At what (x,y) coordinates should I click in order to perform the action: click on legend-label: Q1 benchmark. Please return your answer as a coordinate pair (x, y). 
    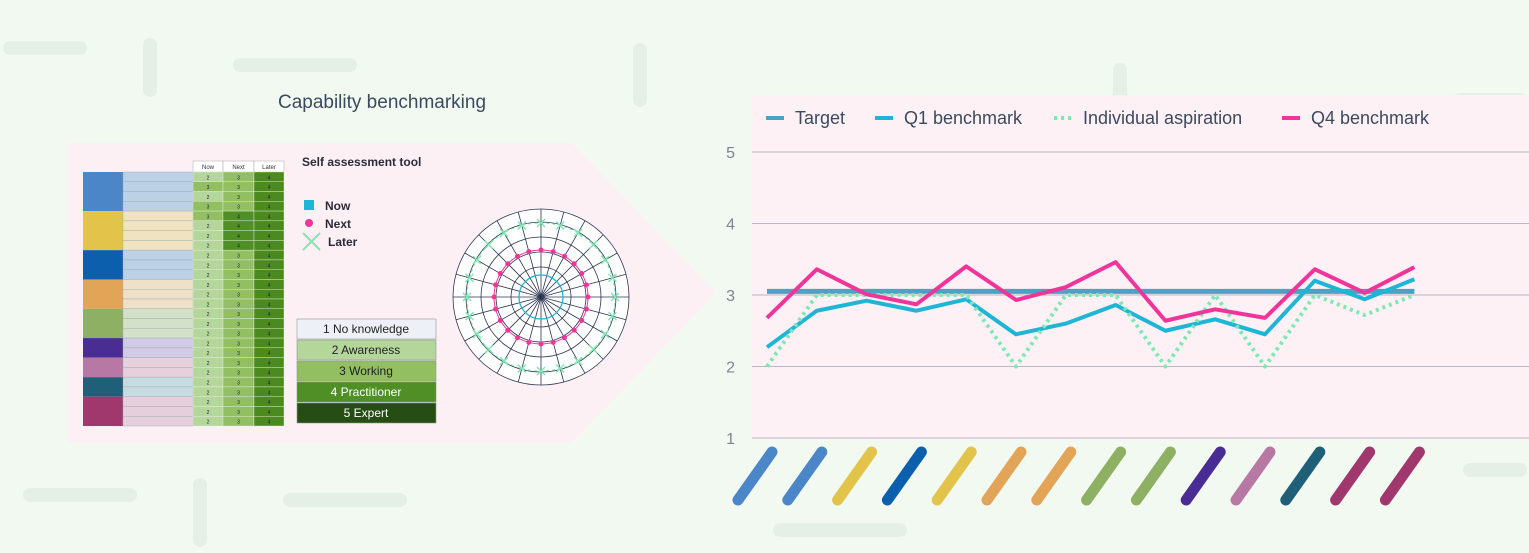
    Looking at the image, I should click on (963, 118).